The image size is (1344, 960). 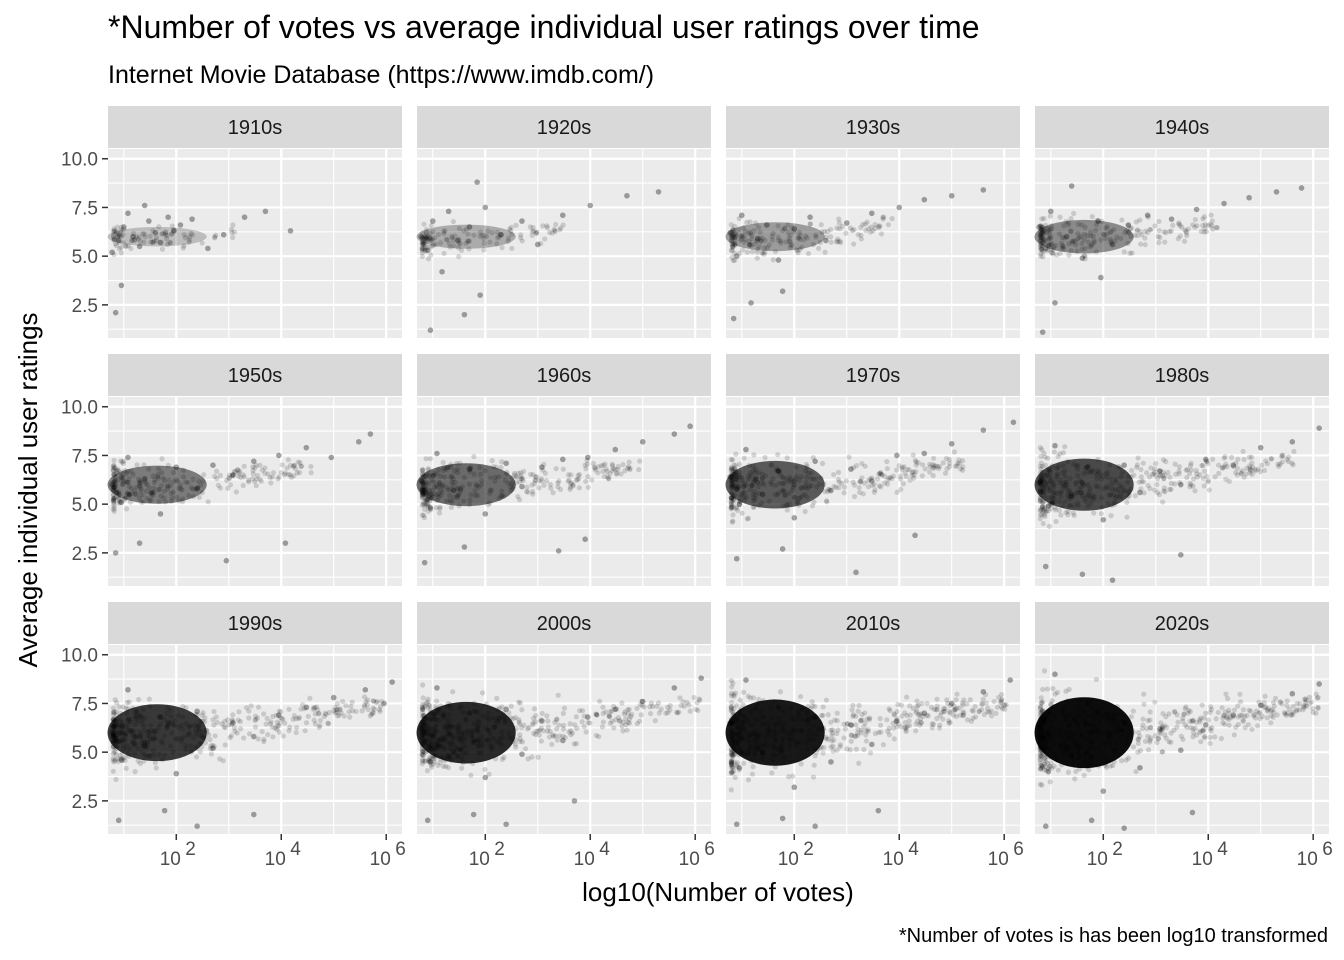 I want to click on y-tick-label: 2.5, so click(x=85, y=554).